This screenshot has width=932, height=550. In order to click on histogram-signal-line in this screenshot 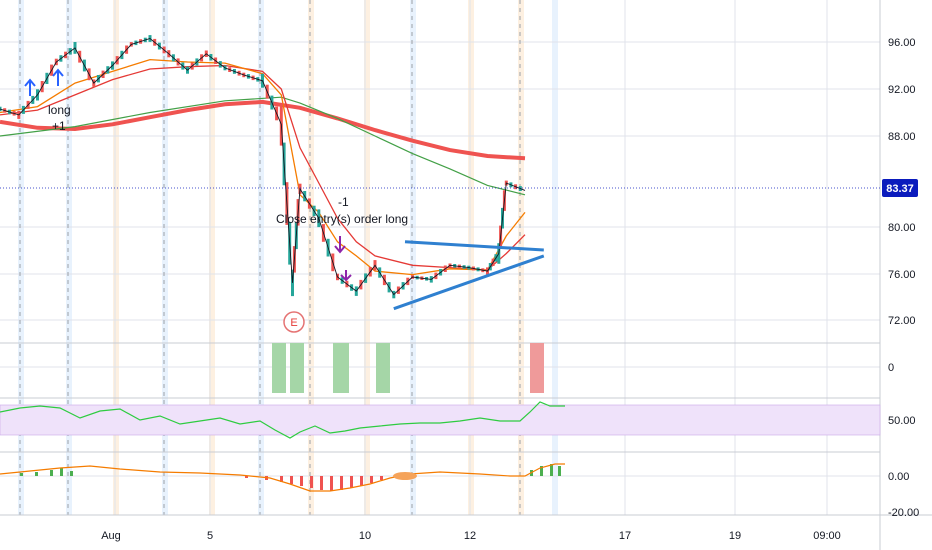, I will do `click(282, 477)`.